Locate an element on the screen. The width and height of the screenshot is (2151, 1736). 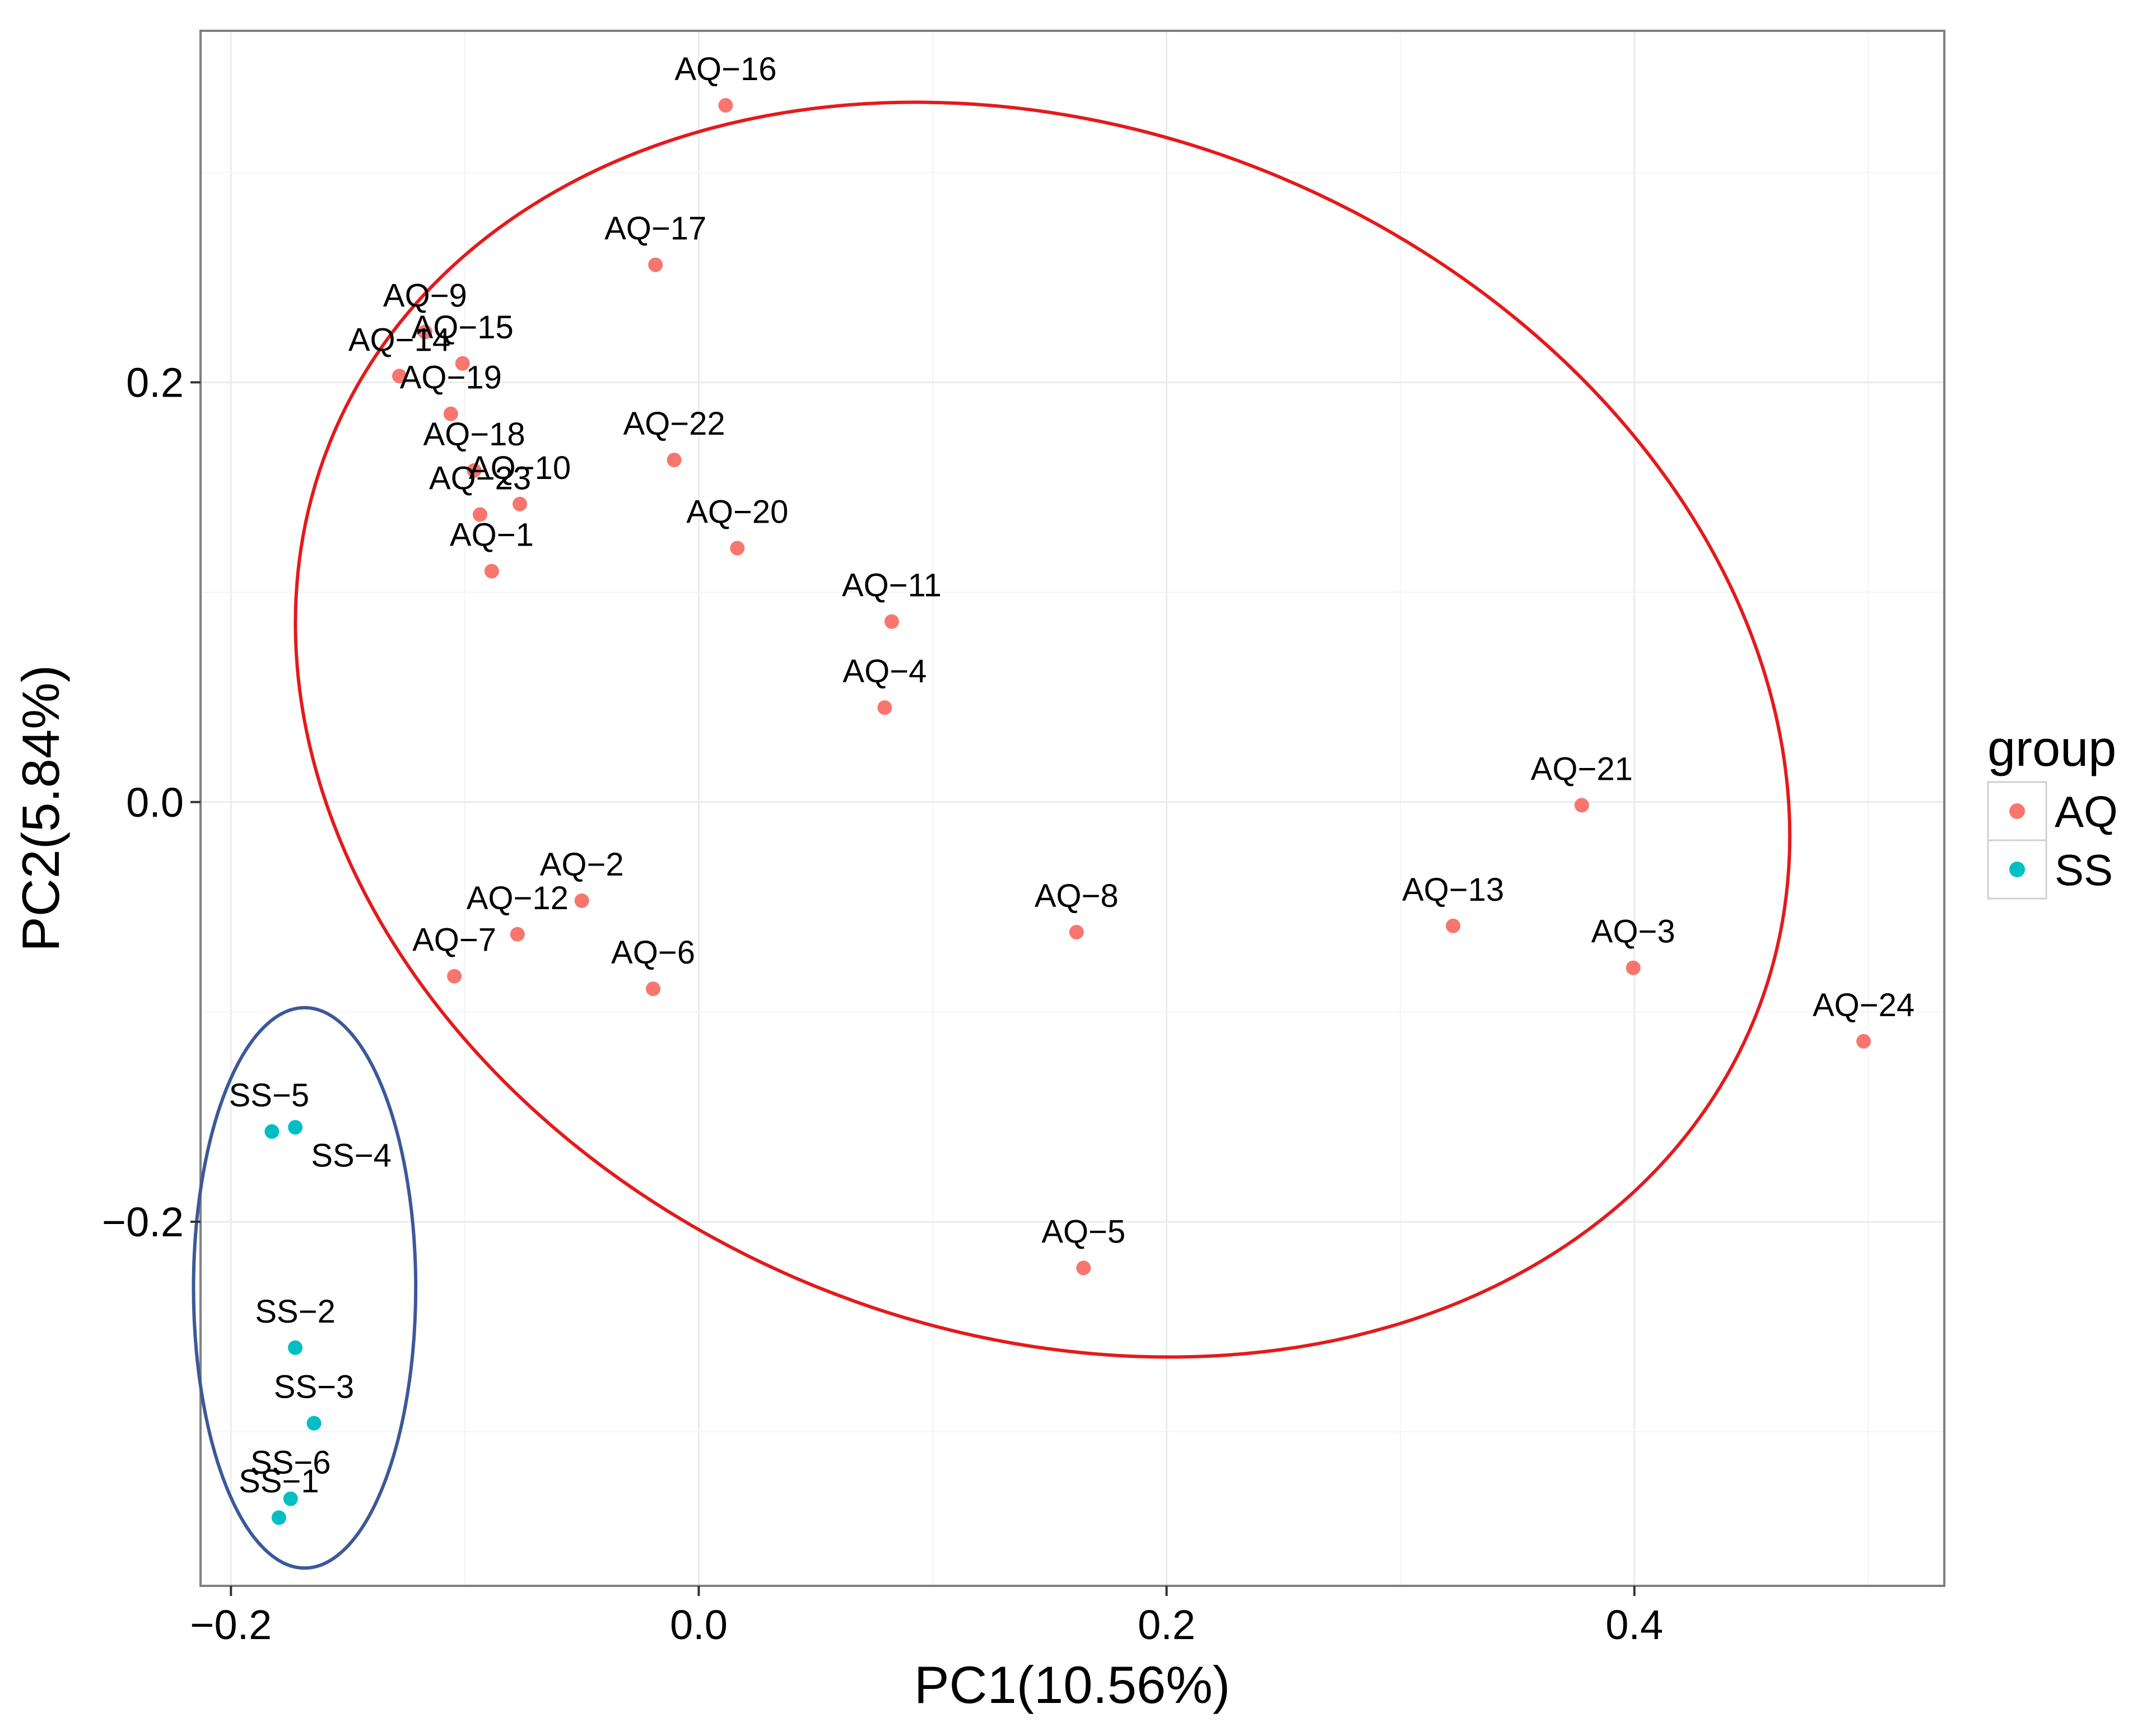
point-label-aq-4: AQ−4 is located at coordinates (884, 671).